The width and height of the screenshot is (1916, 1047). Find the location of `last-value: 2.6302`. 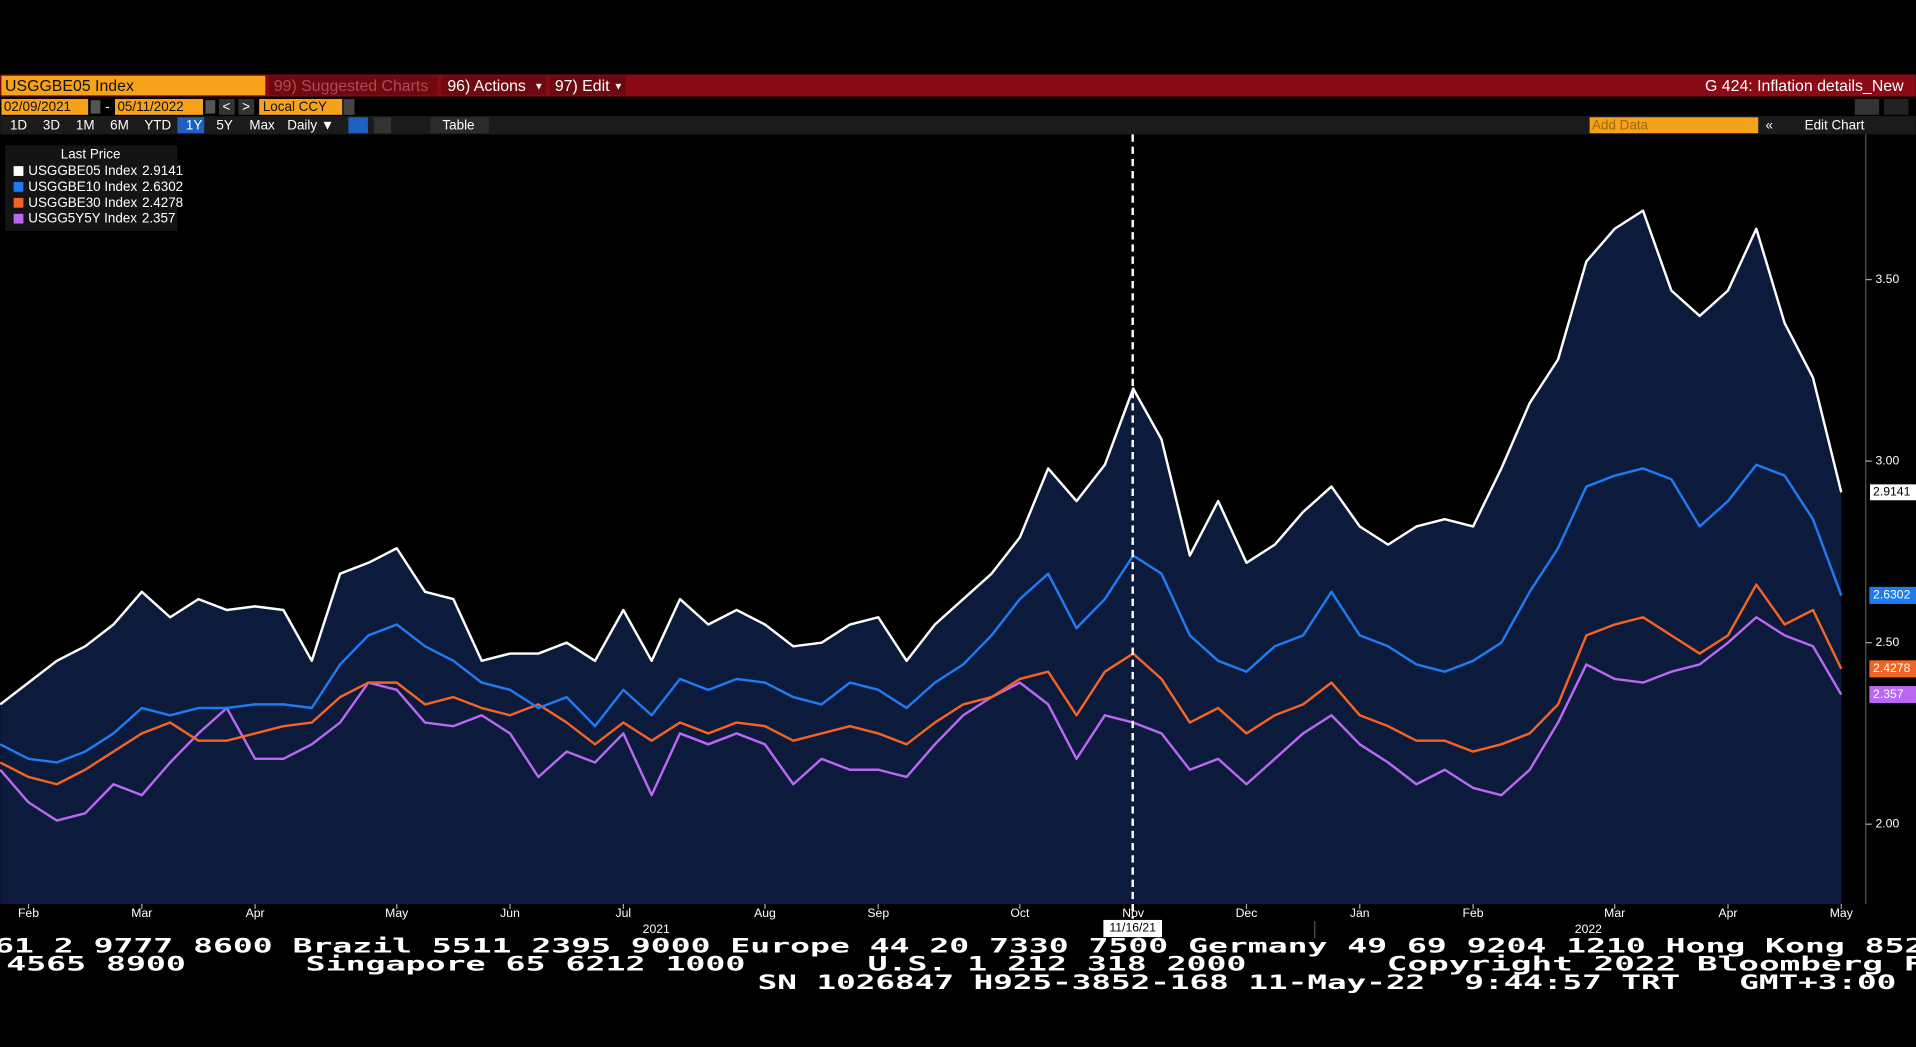

last-value: 2.6302 is located at coordinates (1892, 595).